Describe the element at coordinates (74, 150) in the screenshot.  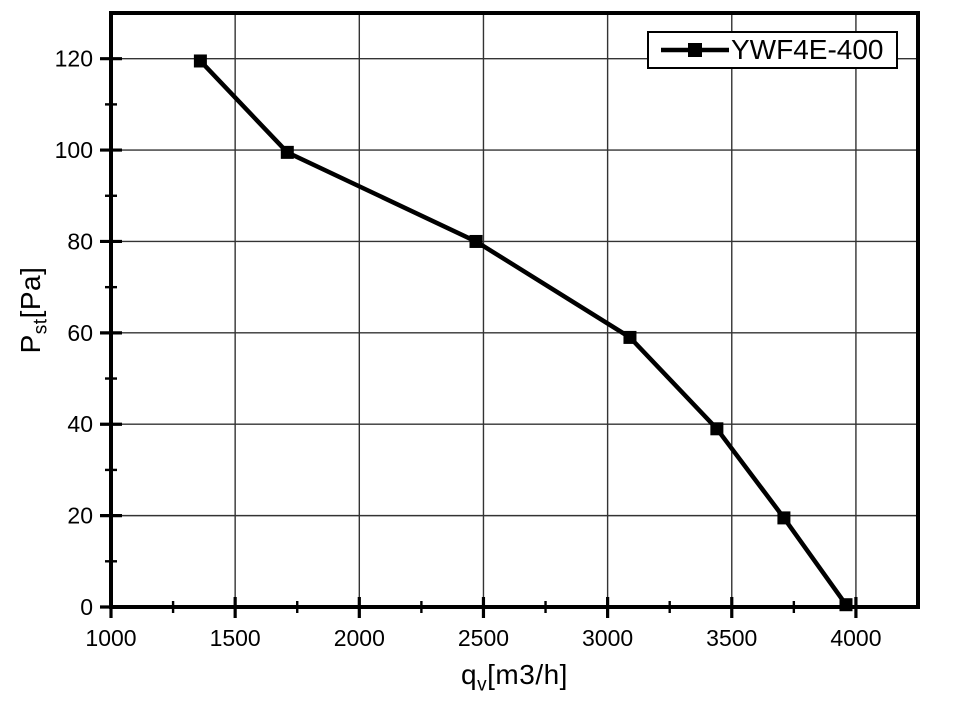
I see `y-tick-label: 100` at that location.